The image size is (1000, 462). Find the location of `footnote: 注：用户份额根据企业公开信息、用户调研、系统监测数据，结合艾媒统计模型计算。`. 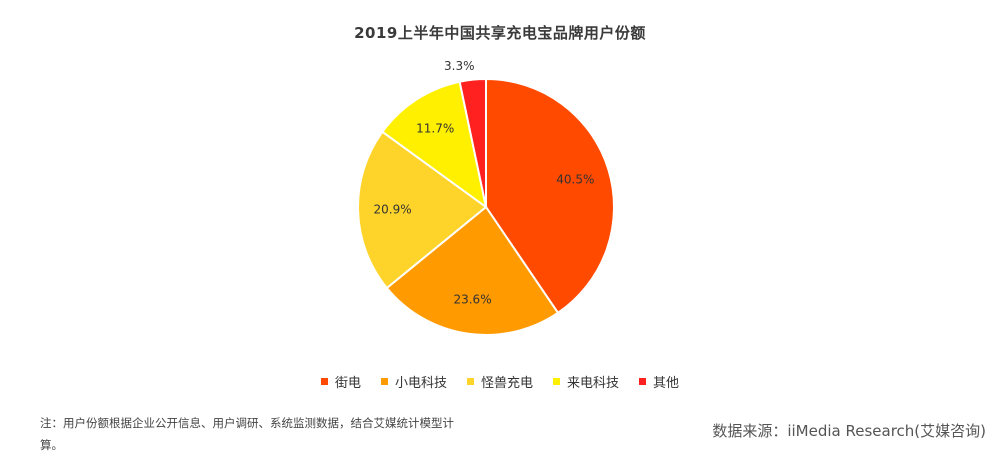

footnote: 注：用户份额根据企业公开信息、用户调研、系统监测数据，结合艾媒统计模型计算。 is located at coordinates (247, 434).